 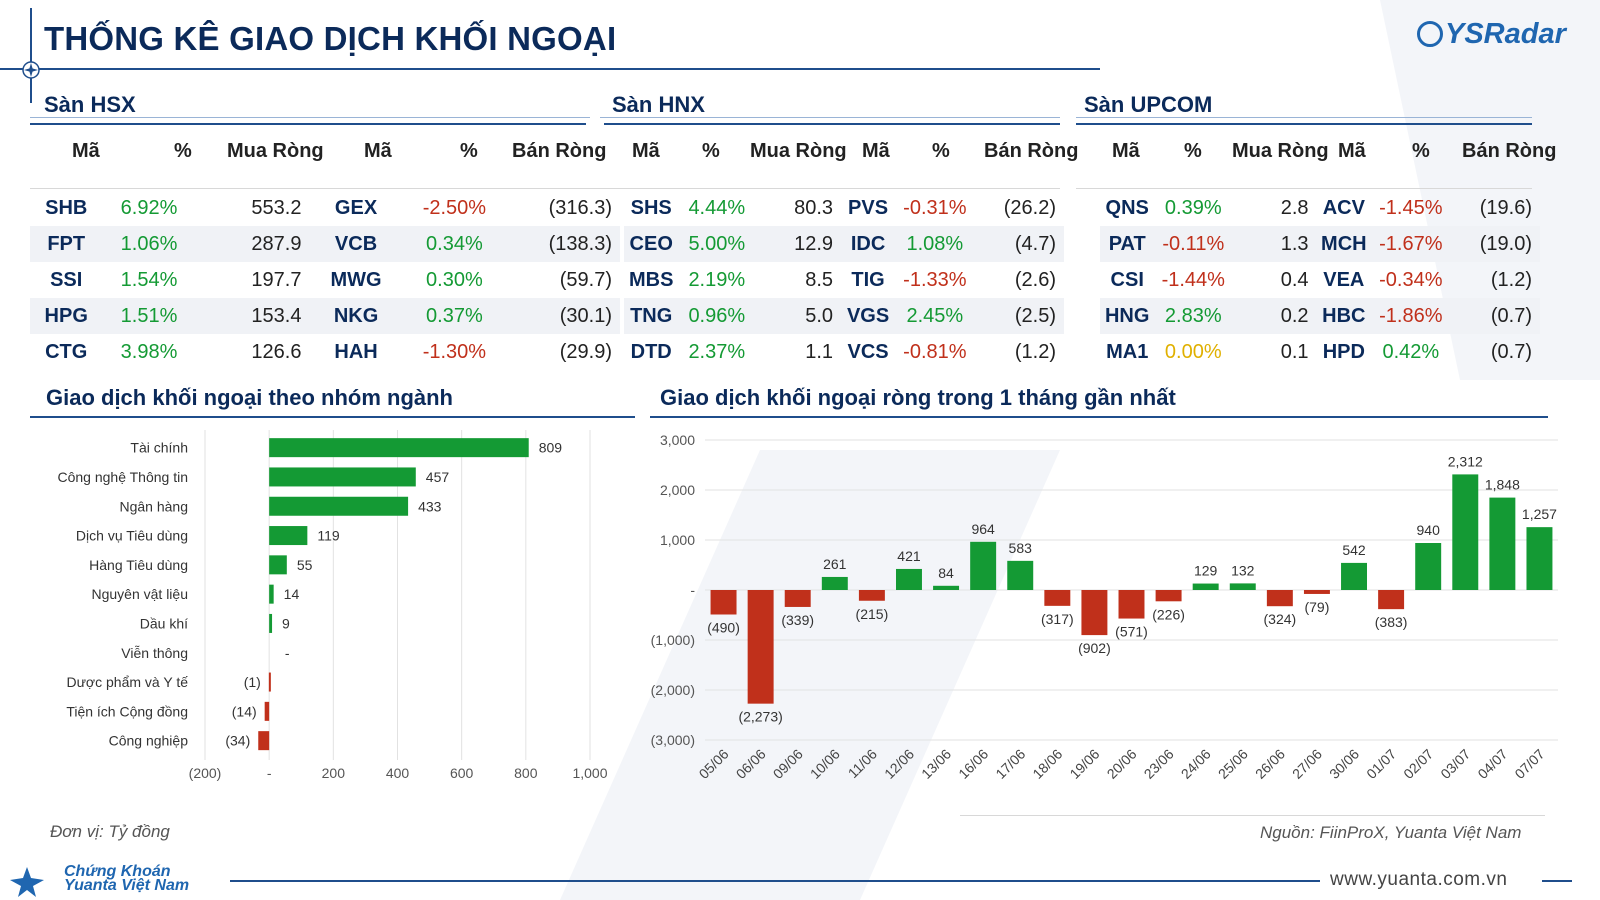 What do you see at coordinates (1193, 279) in the screenshot?
I see `change-pct: -1.44%` at bounding box center [1193, 279].